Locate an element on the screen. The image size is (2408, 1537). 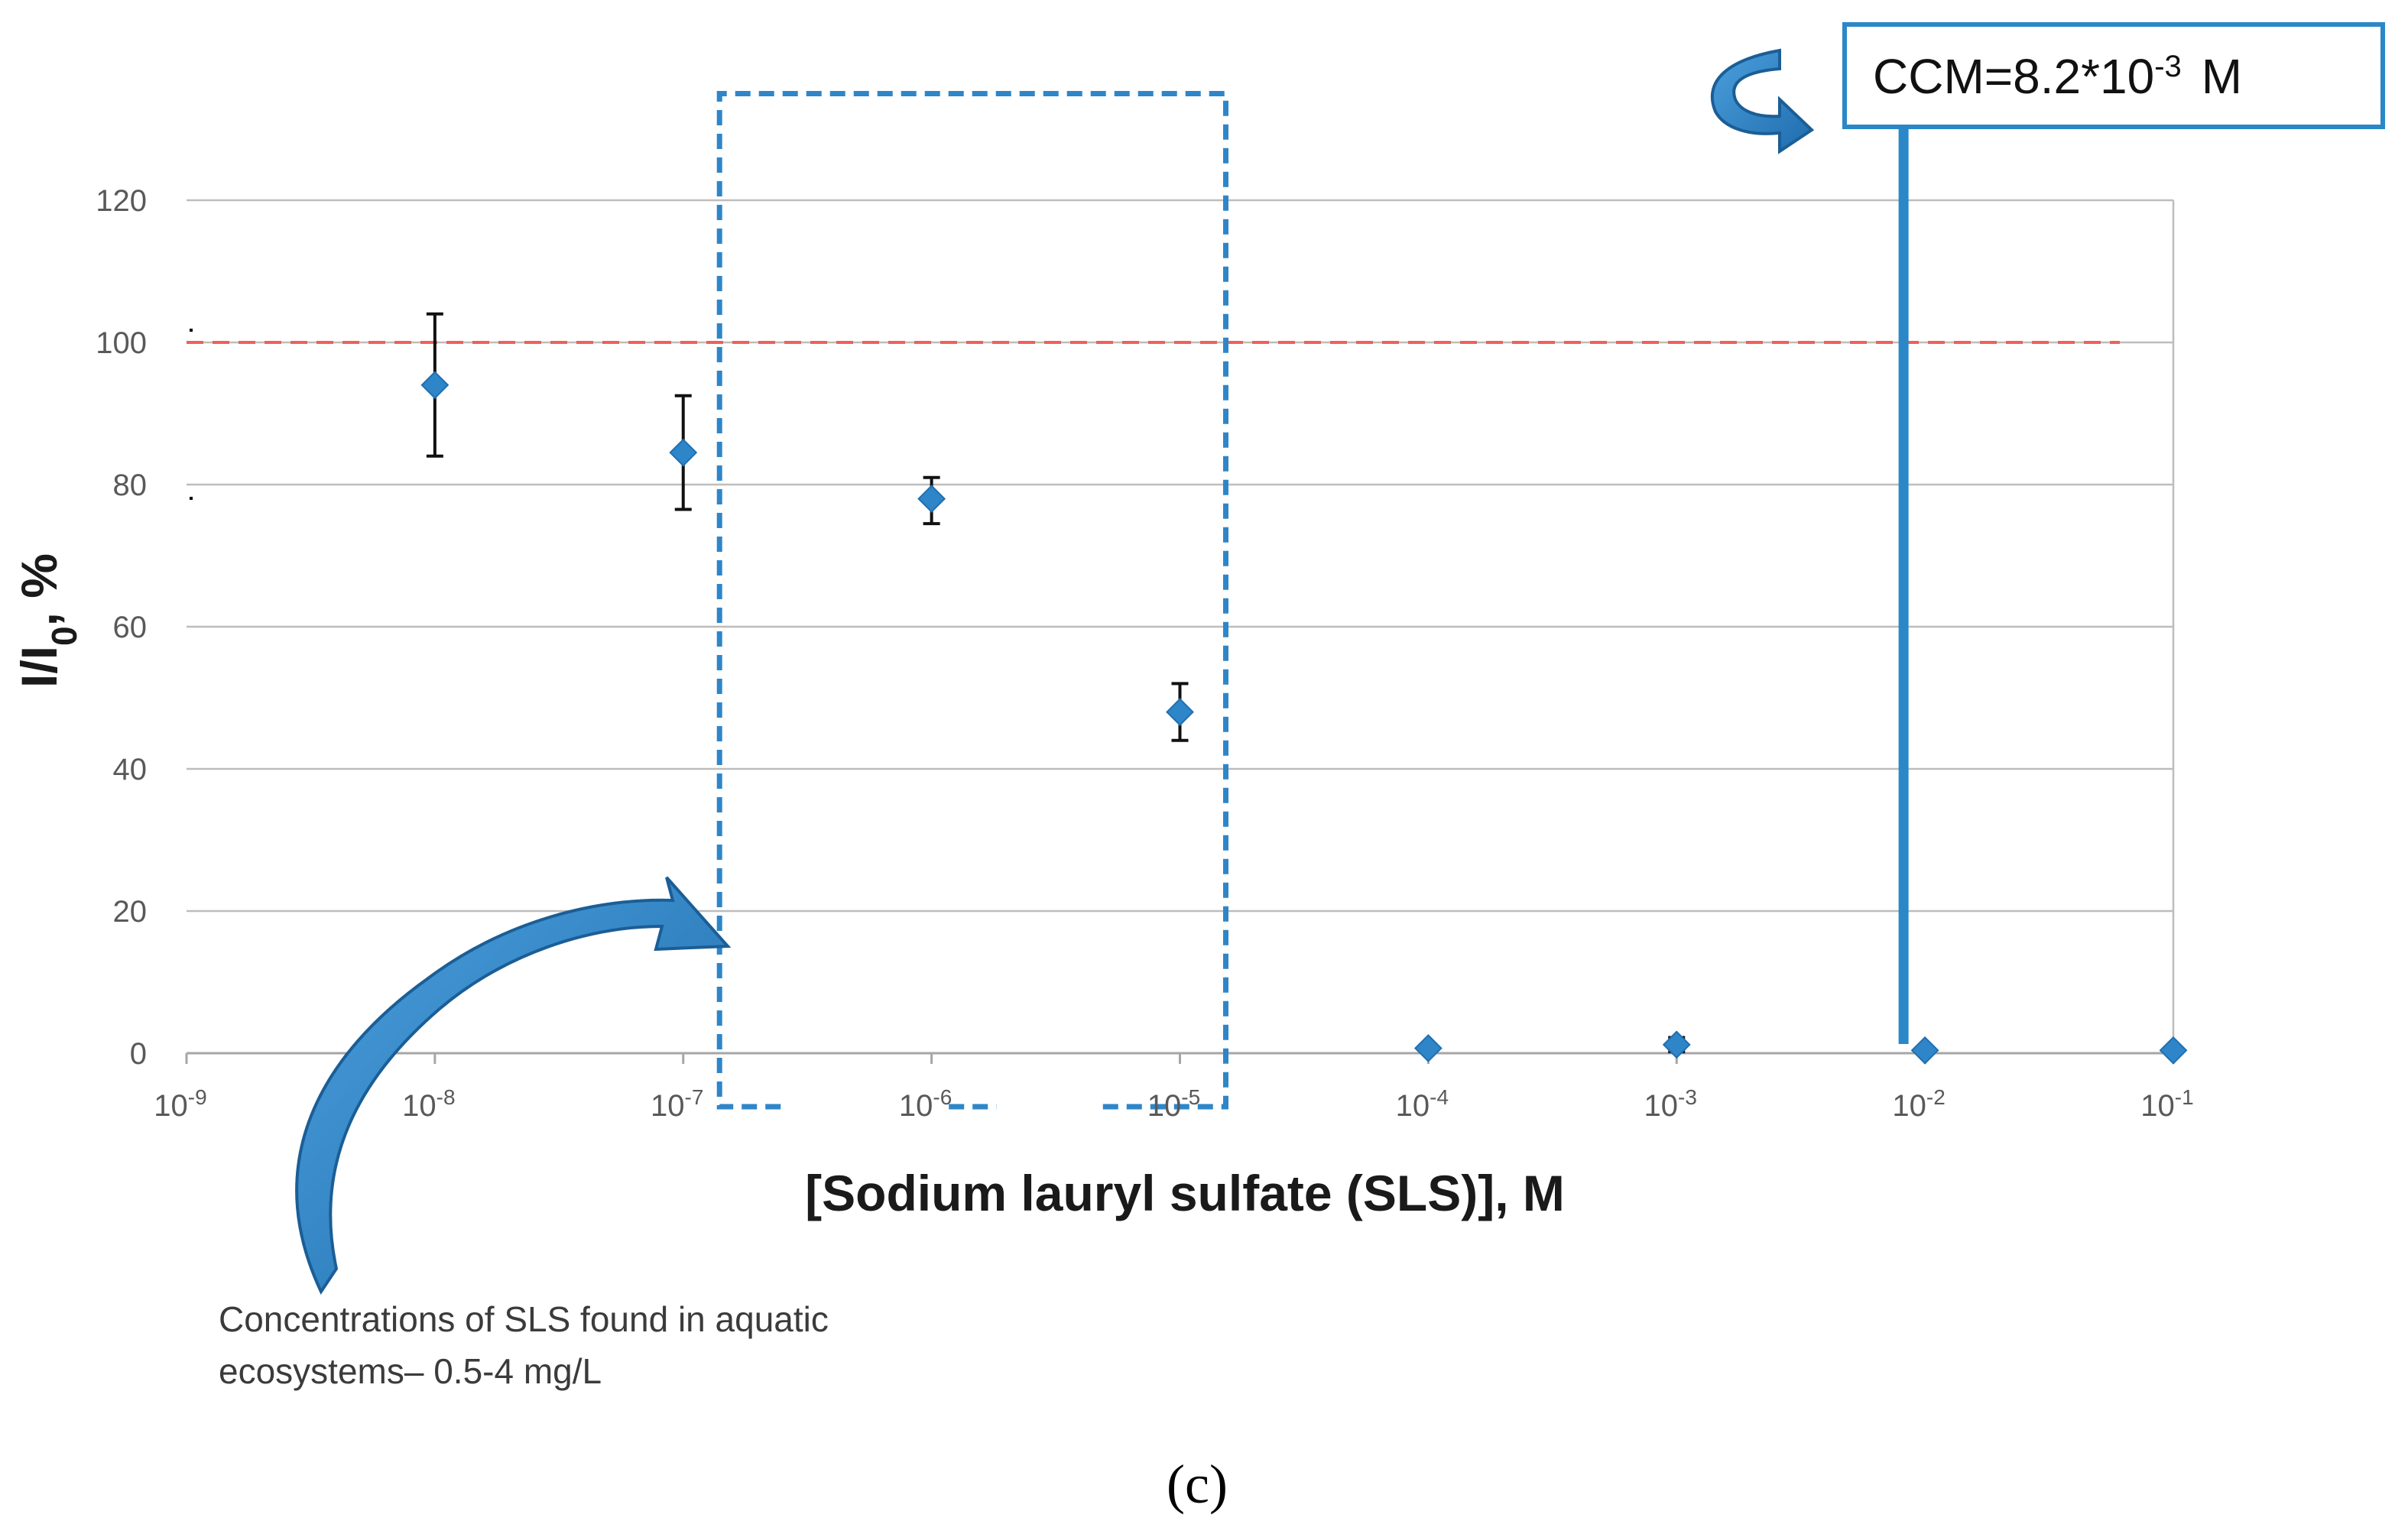
ccm-label-box is located at coordinates (2113, 75).